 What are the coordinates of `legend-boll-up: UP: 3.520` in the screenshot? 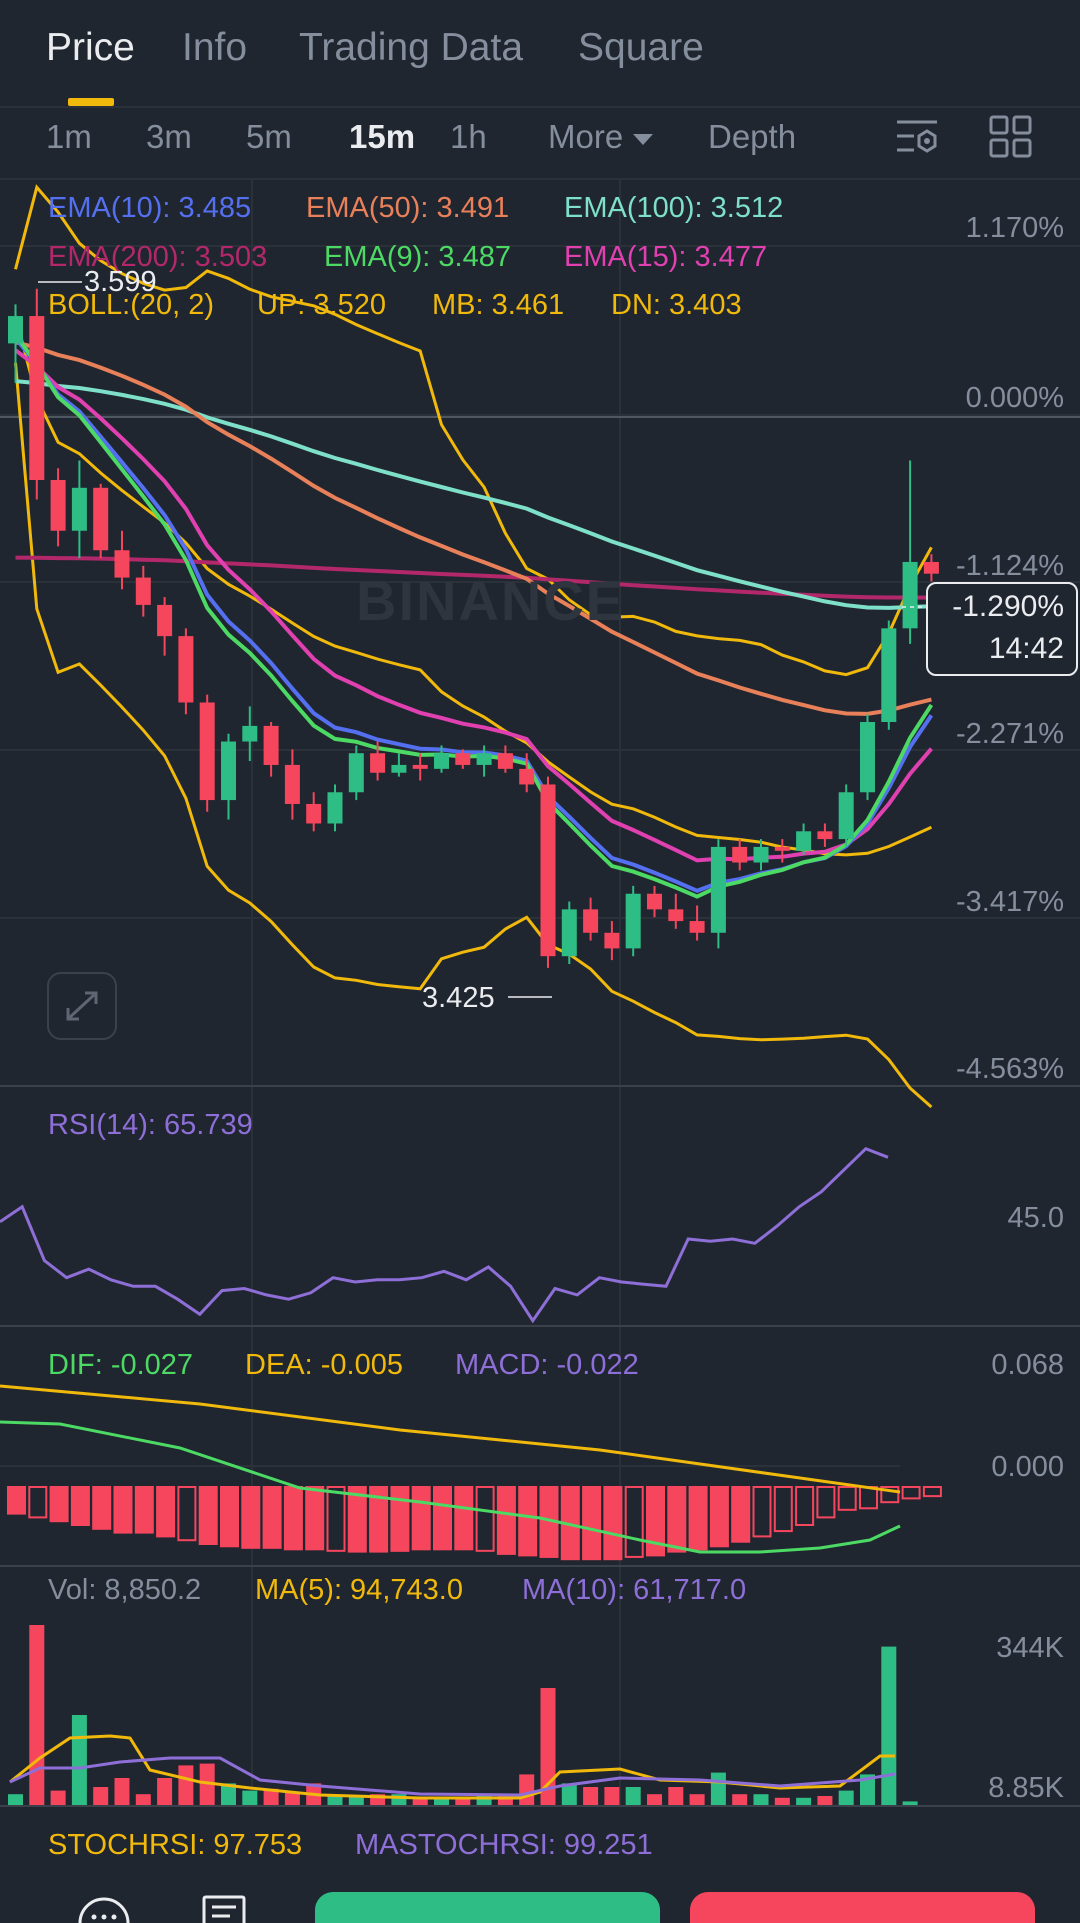 It's located at (321, 305).